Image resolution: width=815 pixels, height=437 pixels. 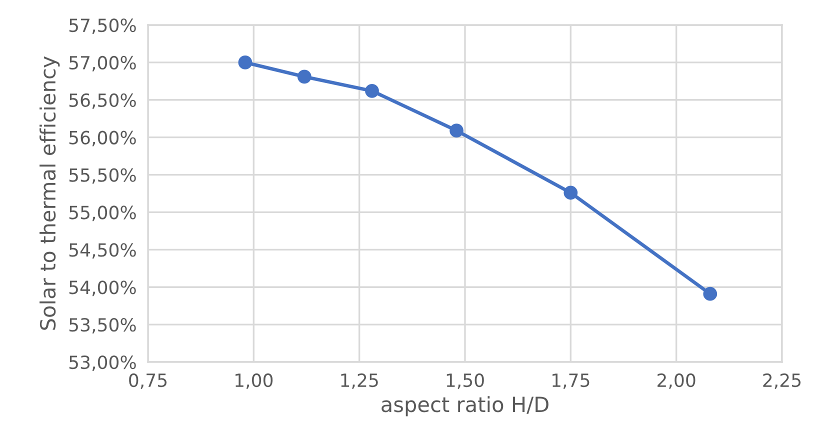 What do you see at coordinates (359, 381) in the screenshot?
I see `x-tick-label: 1,25` at bounding box center [359, 381].